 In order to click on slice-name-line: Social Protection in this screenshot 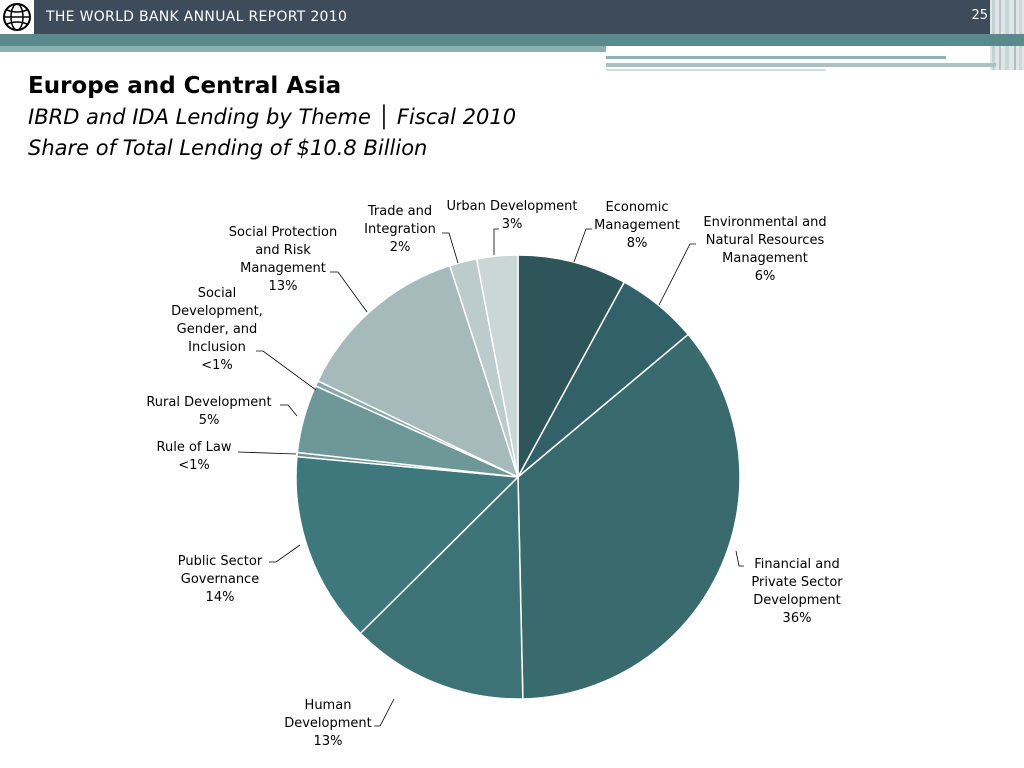, I will do `click(283, 232)`.